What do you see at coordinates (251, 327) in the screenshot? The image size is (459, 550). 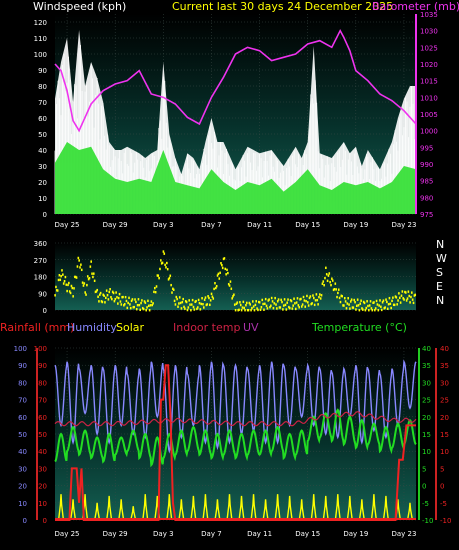 I see `legend-uv: UV` at bounding box center [251, 327].